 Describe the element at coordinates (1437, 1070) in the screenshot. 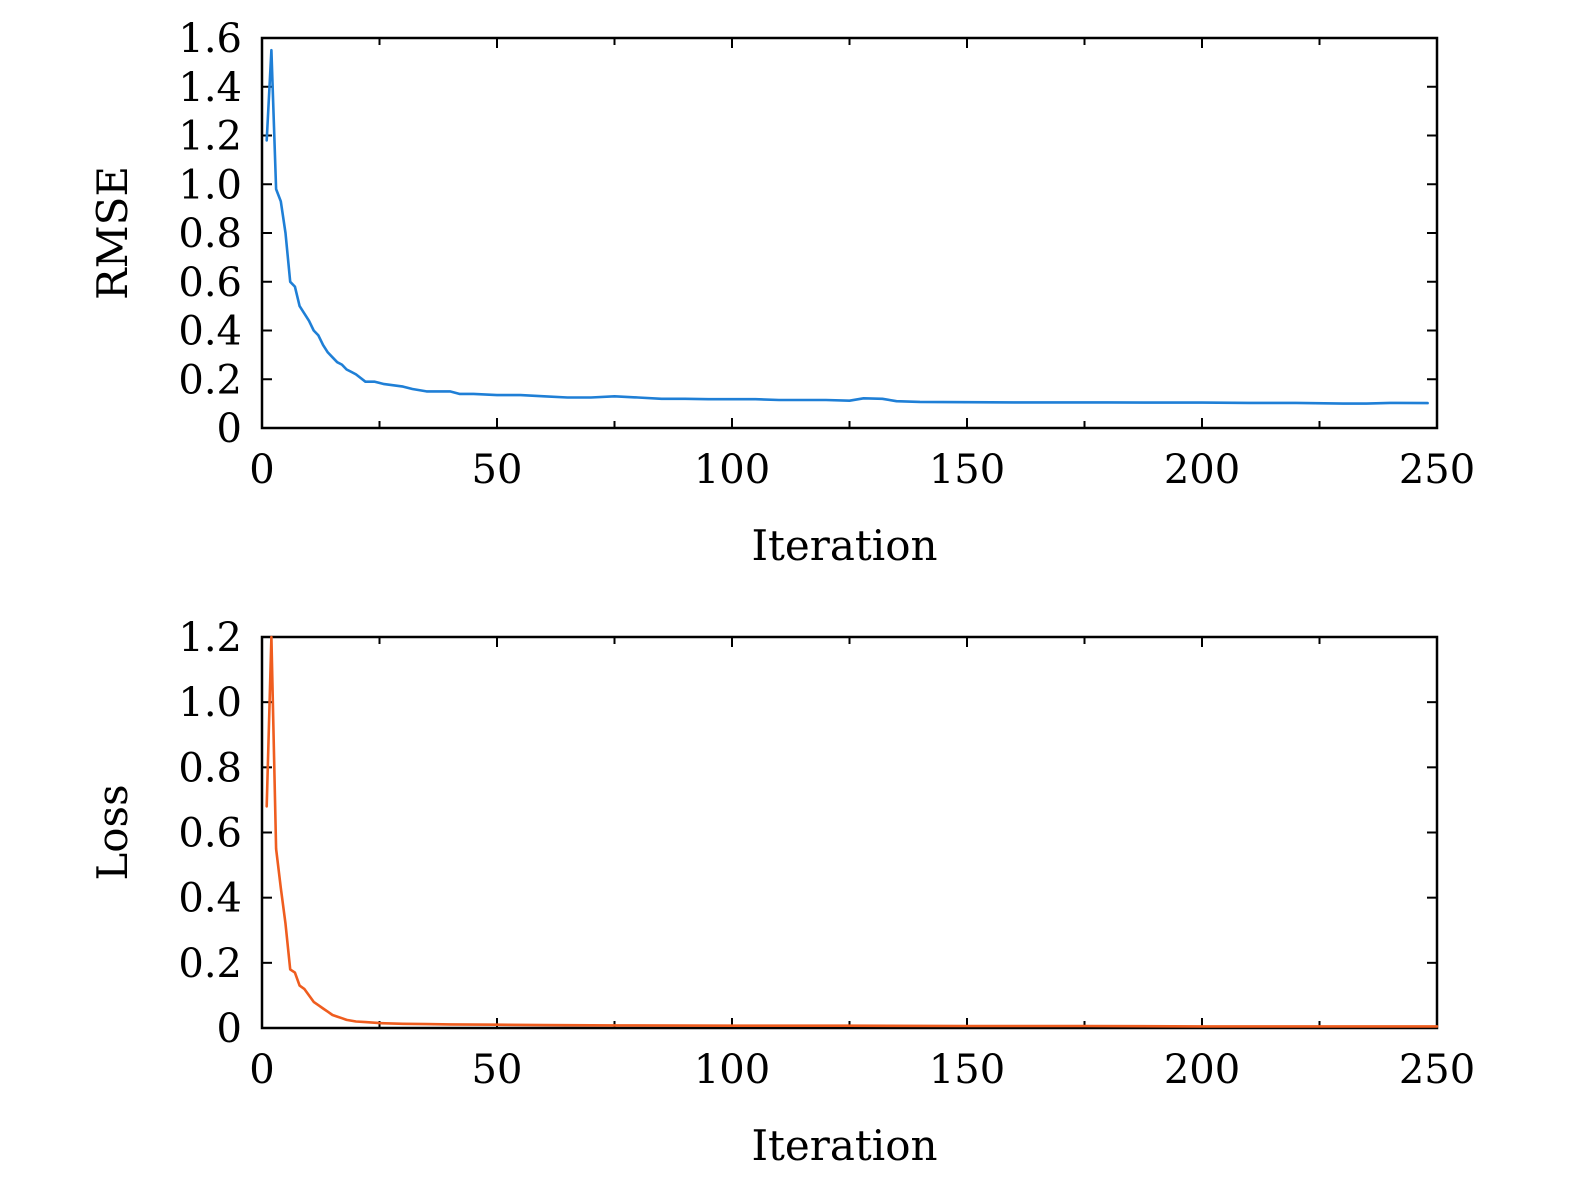

I see `loss-x-tick-label: 250` at that location.